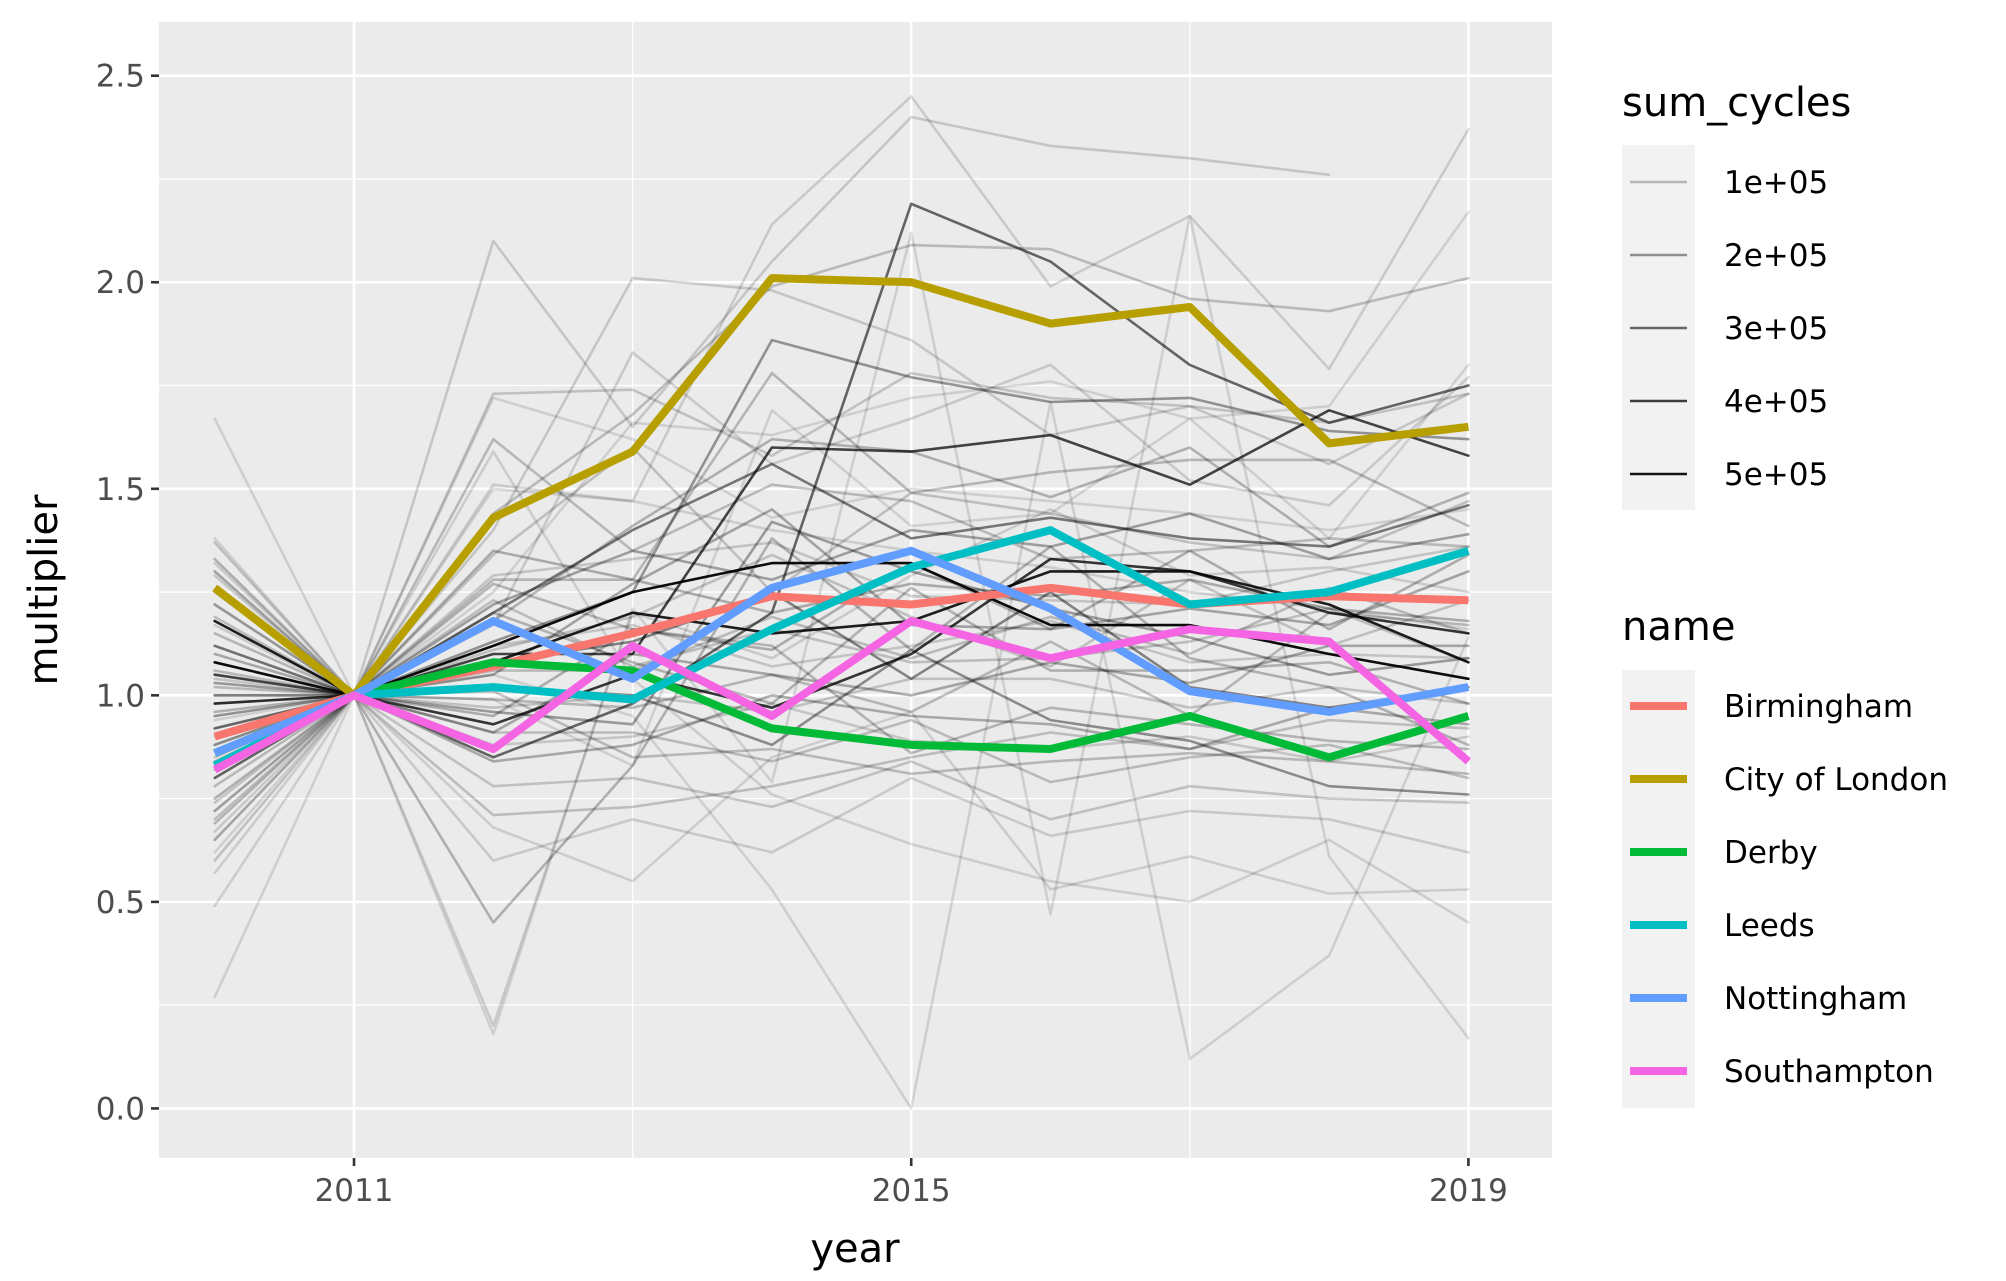 The image size is (2006, 1281). I want to click on series-line-nottingham, so click(841, 651).